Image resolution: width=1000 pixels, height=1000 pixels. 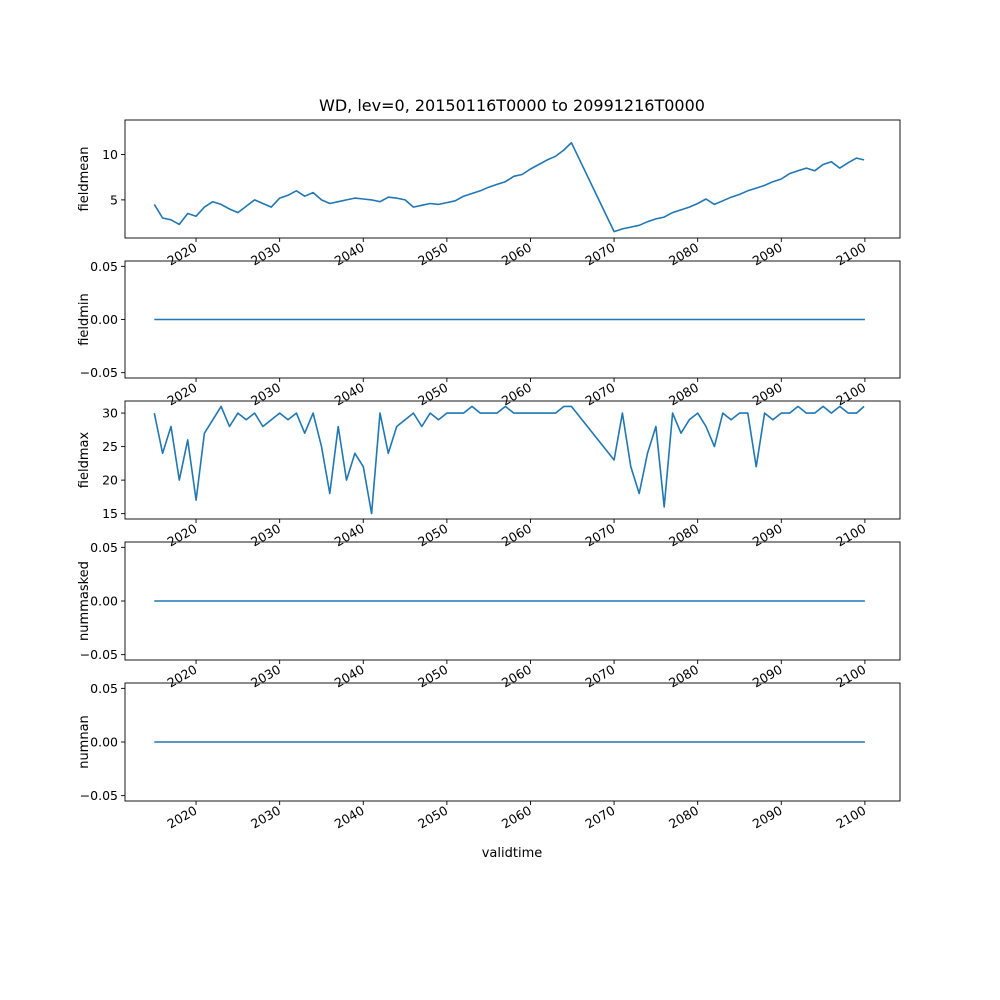 I want to click on y-tick-label-numnan: −0.05, so click(x=99, y=795).